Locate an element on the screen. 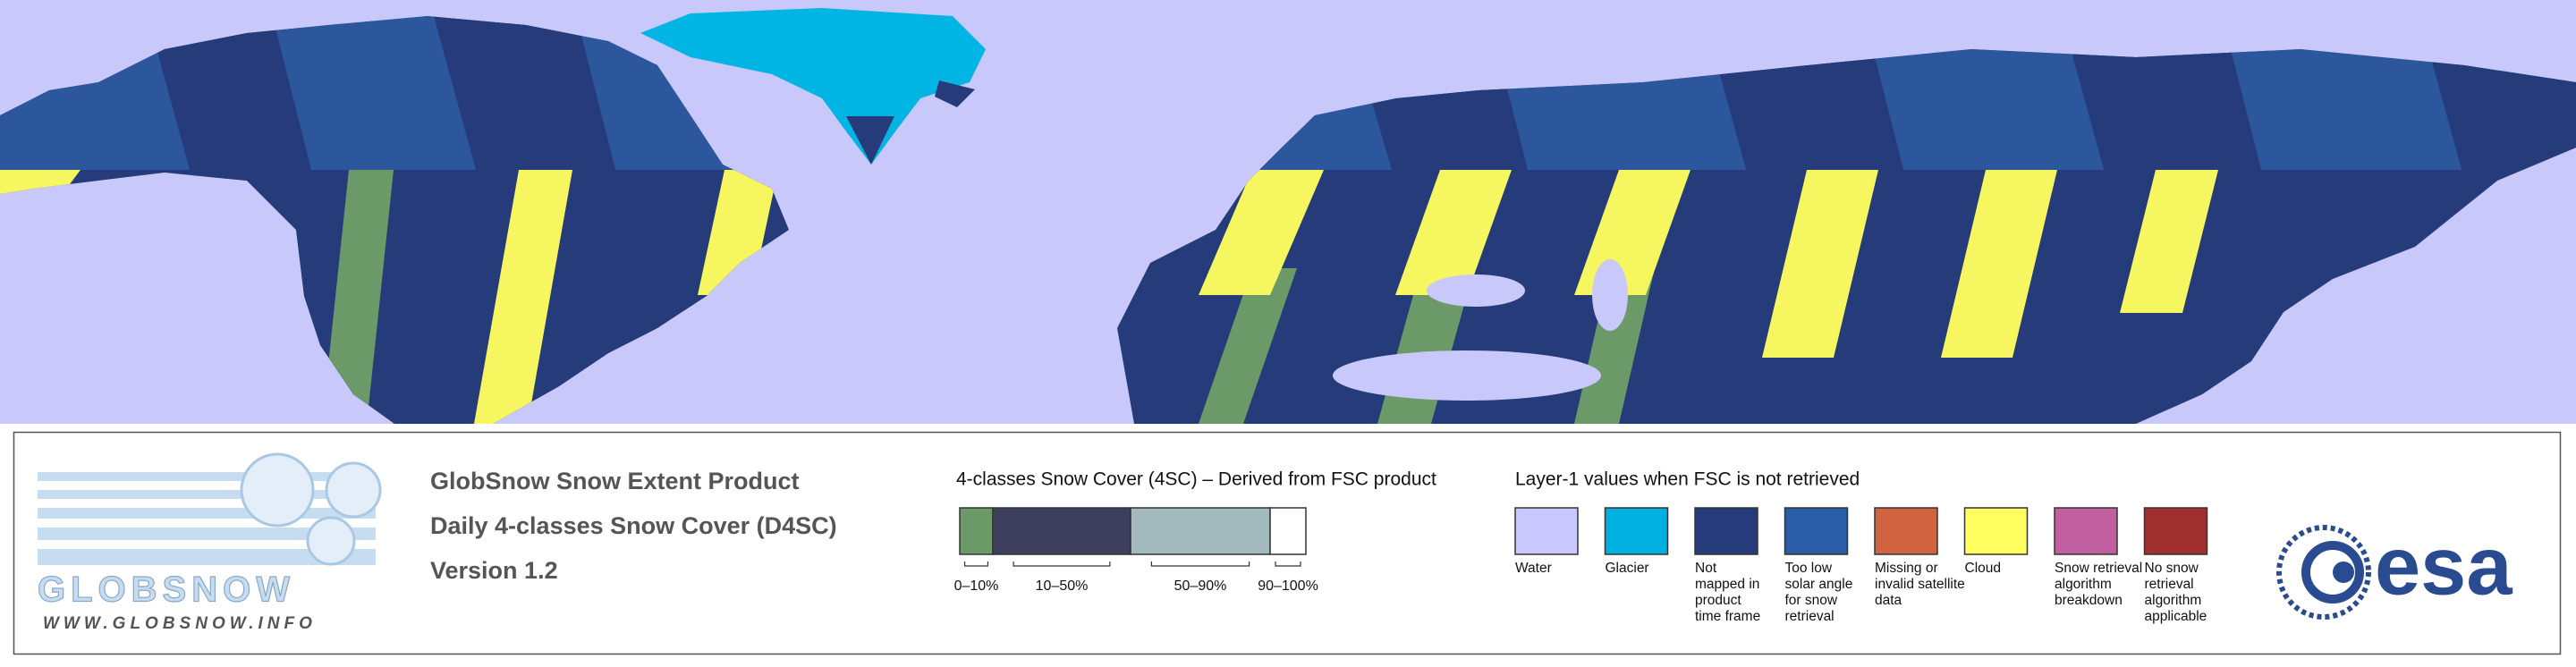  product-line: Daily 4-classes Snow Cover (D4SC) is located at coordinates (633, 526).